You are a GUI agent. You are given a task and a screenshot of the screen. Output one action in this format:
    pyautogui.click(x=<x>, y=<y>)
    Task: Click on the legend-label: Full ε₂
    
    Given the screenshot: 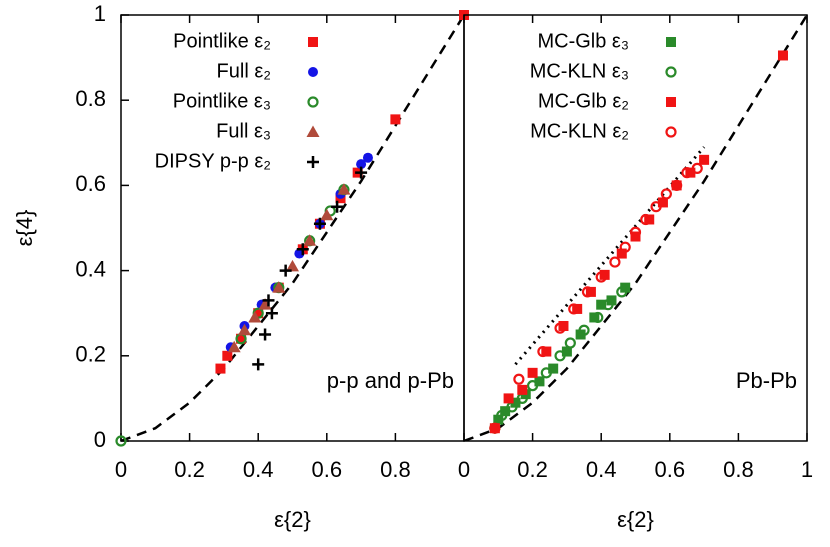 What is the action you would take?
    pyautogui.click(x=244, y=71)
    